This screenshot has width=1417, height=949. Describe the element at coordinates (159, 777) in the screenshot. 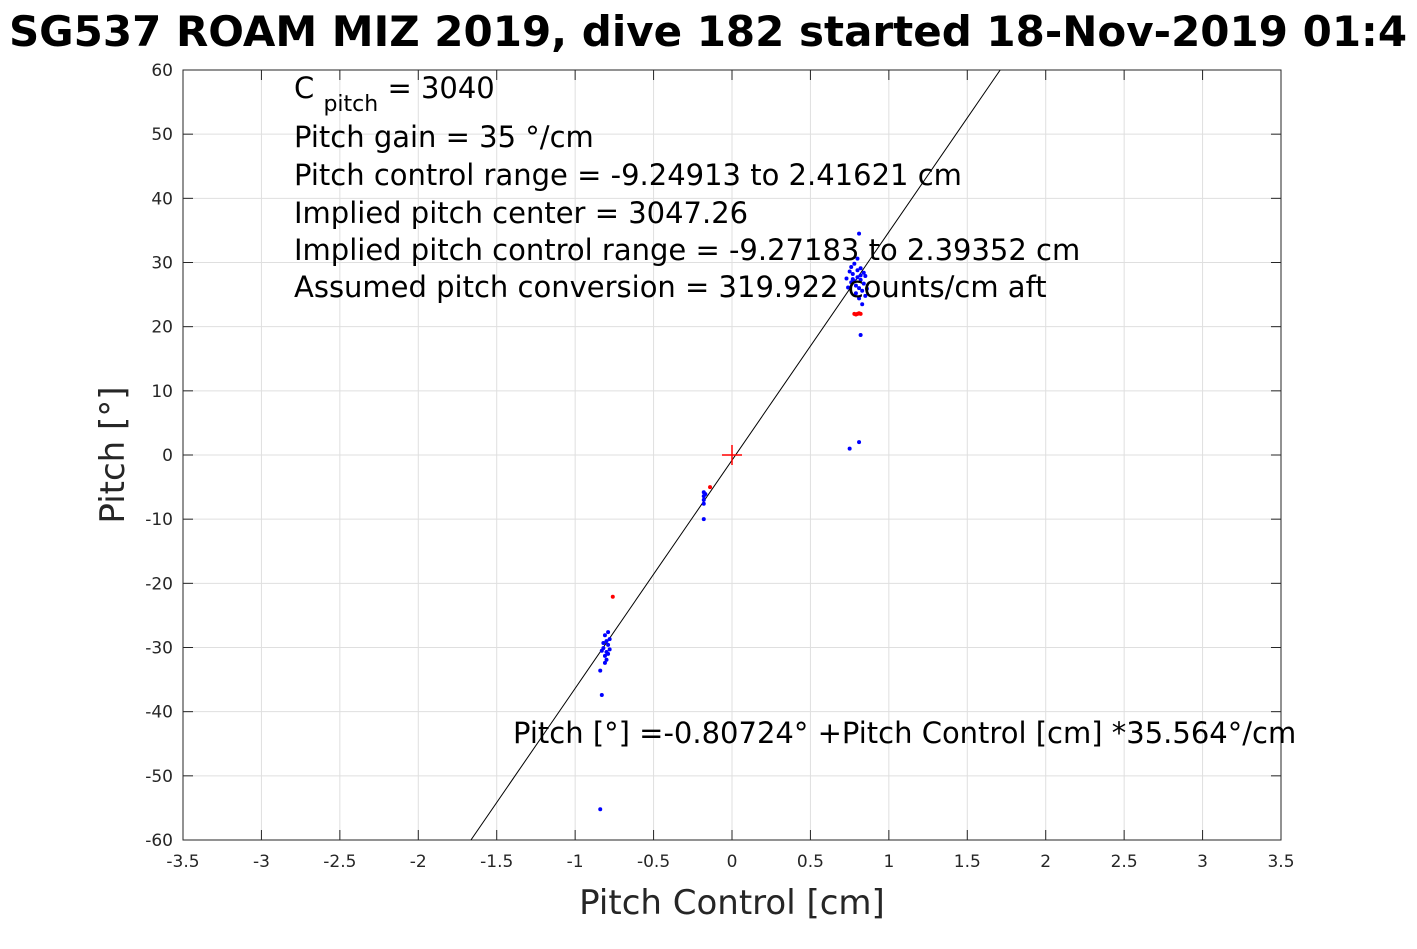

I see `y-tick-label: -50` at that location.